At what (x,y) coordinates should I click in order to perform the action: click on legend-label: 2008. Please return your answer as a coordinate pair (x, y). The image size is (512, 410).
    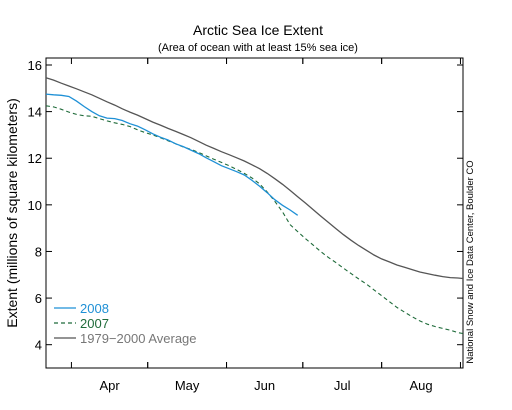
    Looking at the image, I should click on (94, 308).